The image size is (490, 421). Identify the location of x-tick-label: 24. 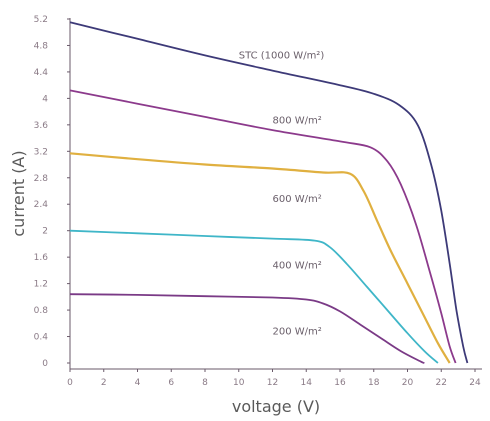
(475, 383).